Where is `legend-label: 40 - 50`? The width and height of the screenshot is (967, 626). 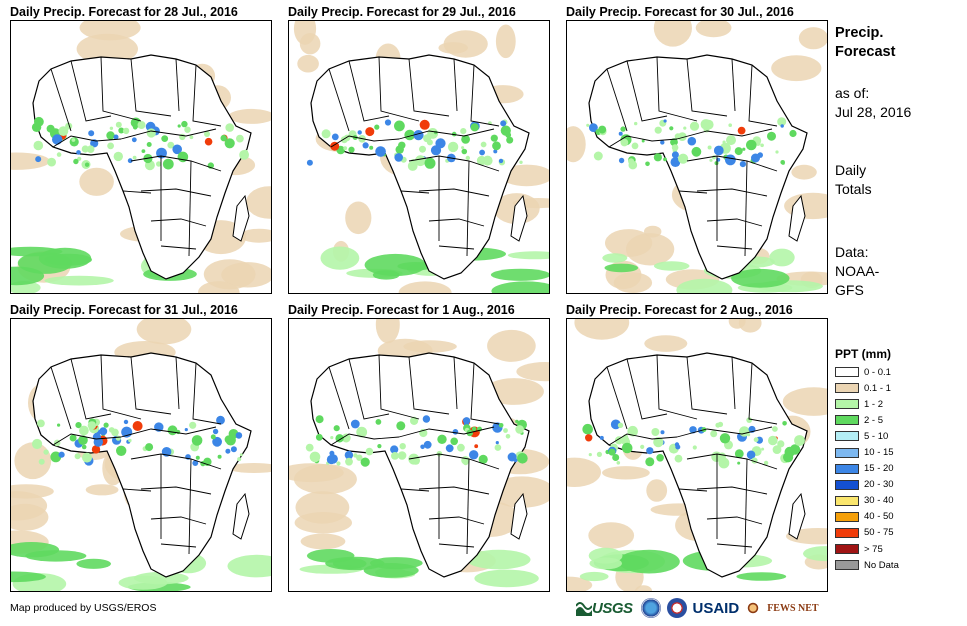
legend-label: 40 - 50 is located at coordinates (879, 517).